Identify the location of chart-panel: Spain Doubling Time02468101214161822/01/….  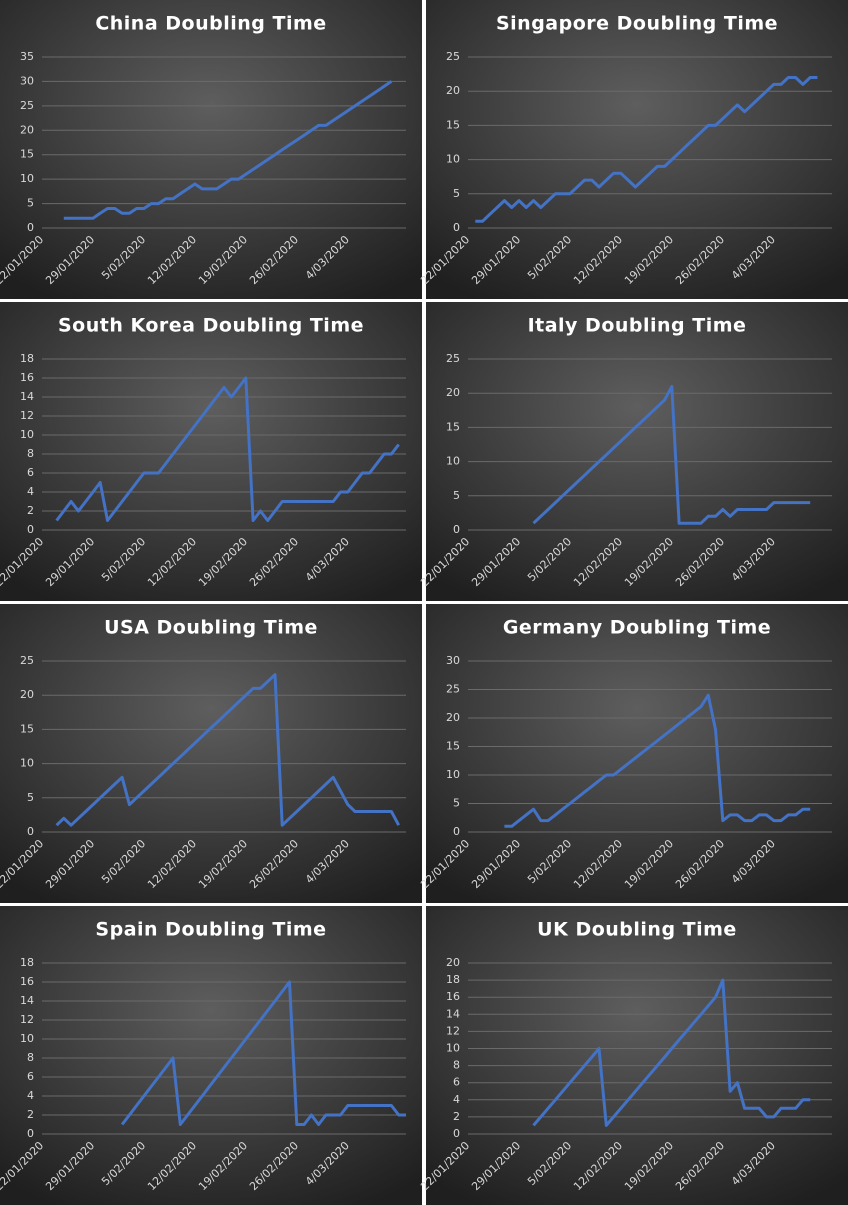
(211, 1055).